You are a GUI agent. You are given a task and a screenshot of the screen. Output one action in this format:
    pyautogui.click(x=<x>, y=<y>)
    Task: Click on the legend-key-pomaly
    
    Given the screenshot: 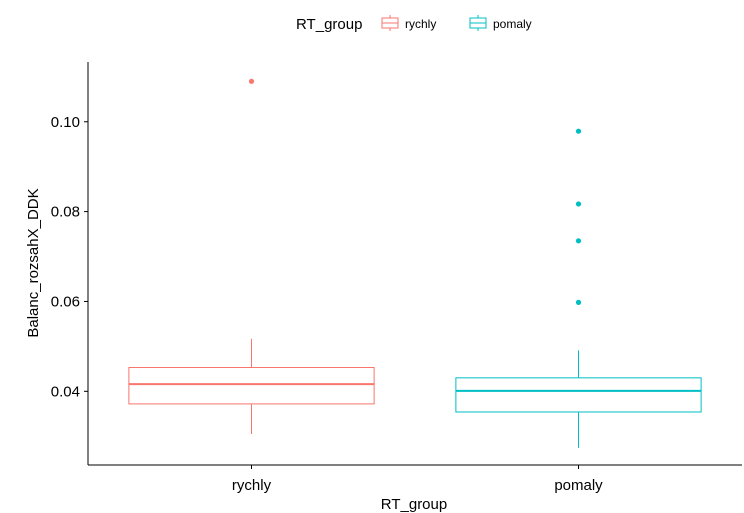 What is the action you would take?
    pyautogui.click(x=478, y=23)
    